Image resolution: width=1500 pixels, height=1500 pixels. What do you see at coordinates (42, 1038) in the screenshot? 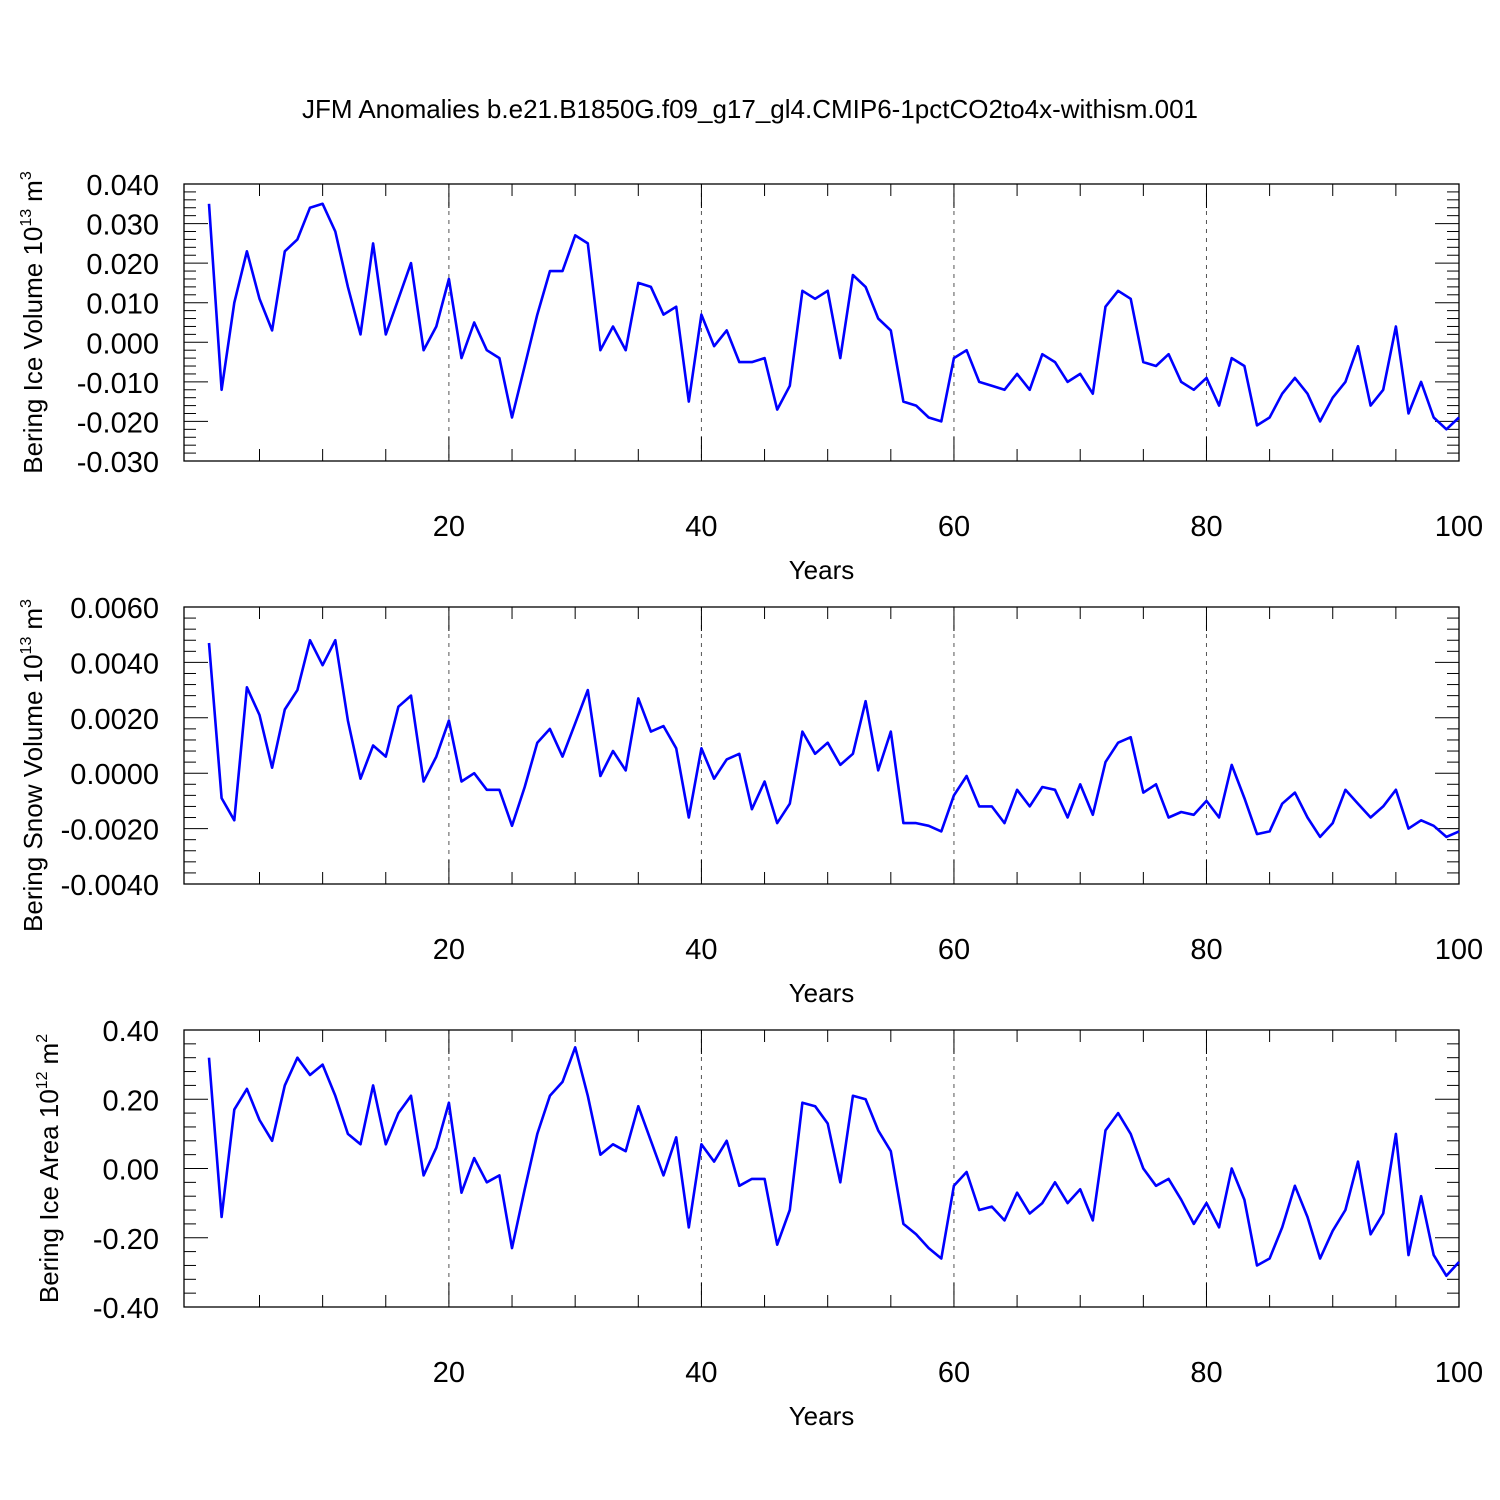
I see `y-axis-title-superscript: 2` at bounding box center [42, 1038].